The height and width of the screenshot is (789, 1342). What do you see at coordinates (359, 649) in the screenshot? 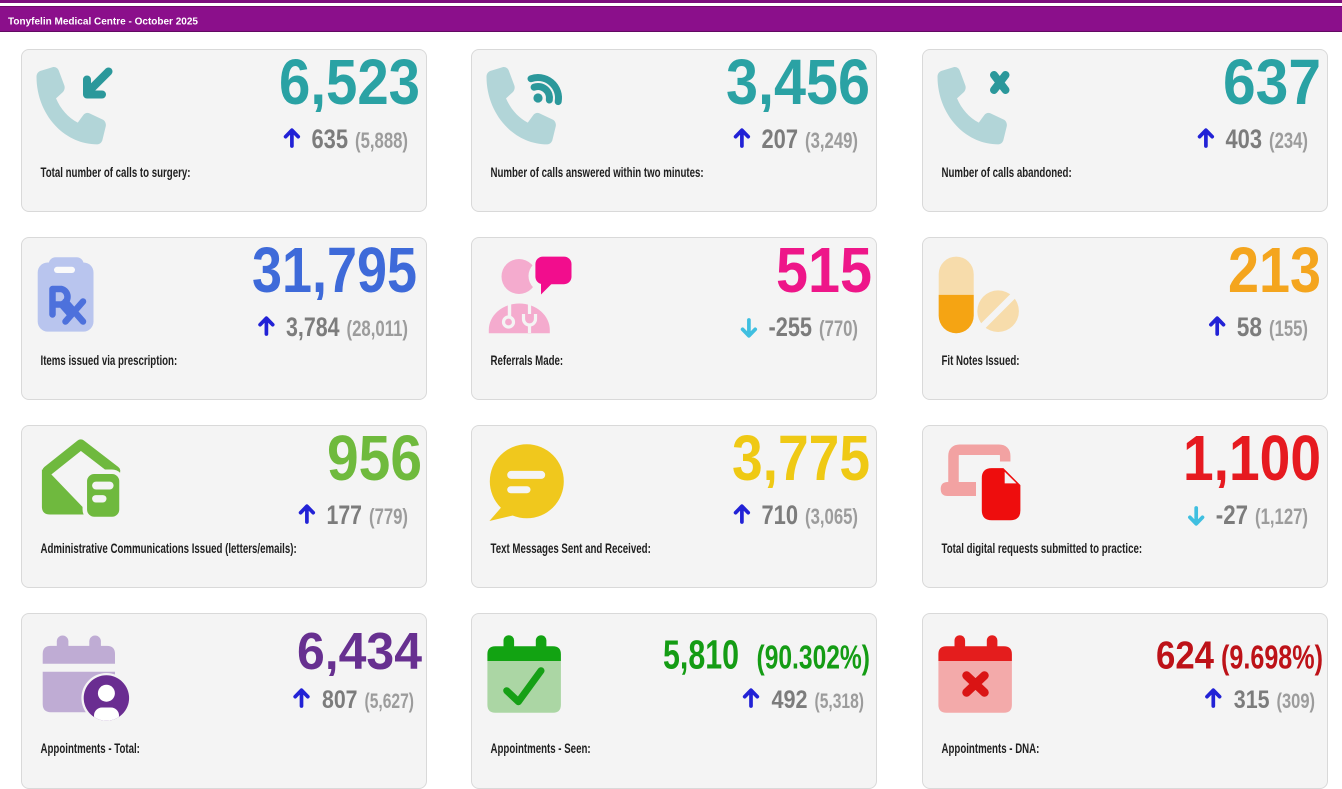
I see `svg-text: 6,434` at bounding box center [359, 649].